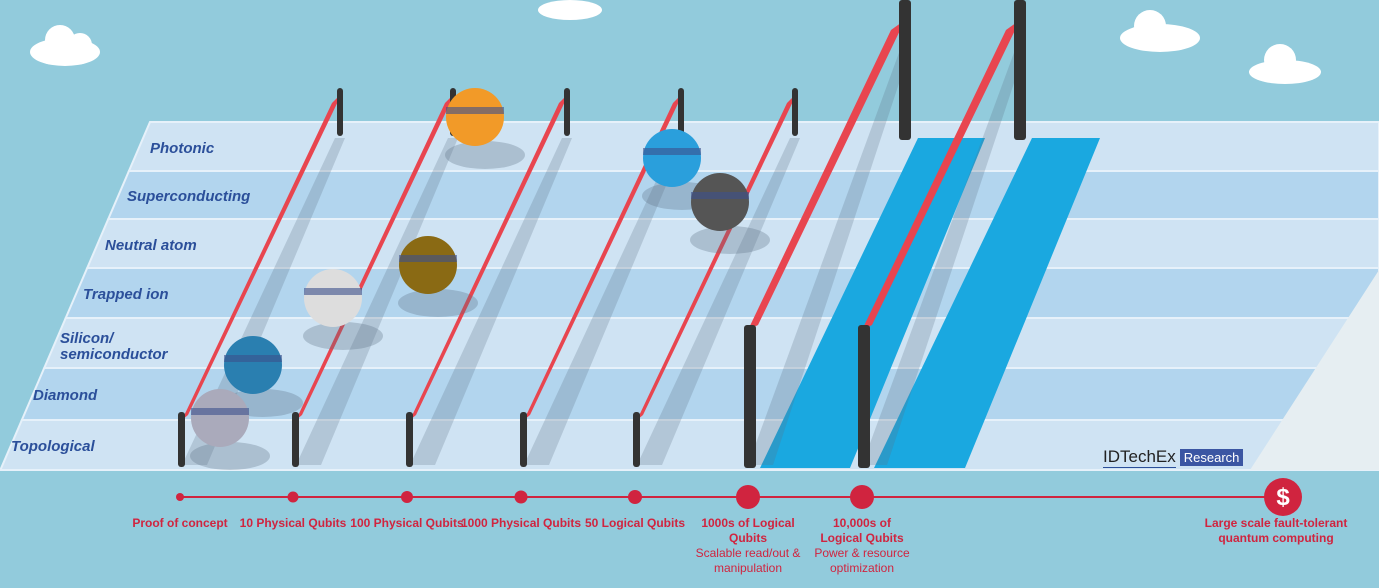 Image resolution: width=1379 pixels, height=588 pixels. I want to click on milestone-label: Proof of concept, so click(180, 523).